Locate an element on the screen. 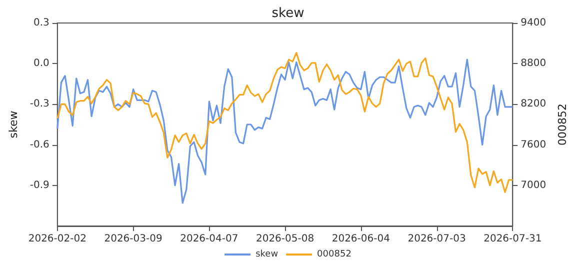  x-tick-label: 2026-03-09 is located at coordinates (133, 239).